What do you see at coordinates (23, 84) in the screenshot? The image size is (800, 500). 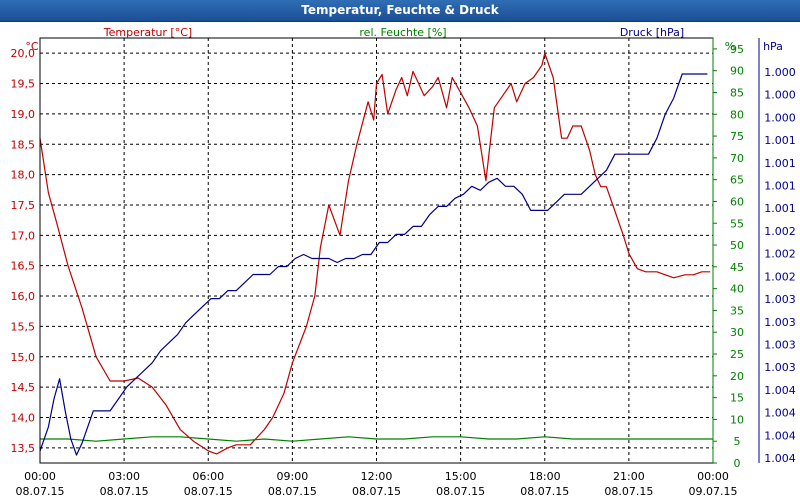 I see `temperature-tick-label: 19,5` at bounding box center [23, 84].